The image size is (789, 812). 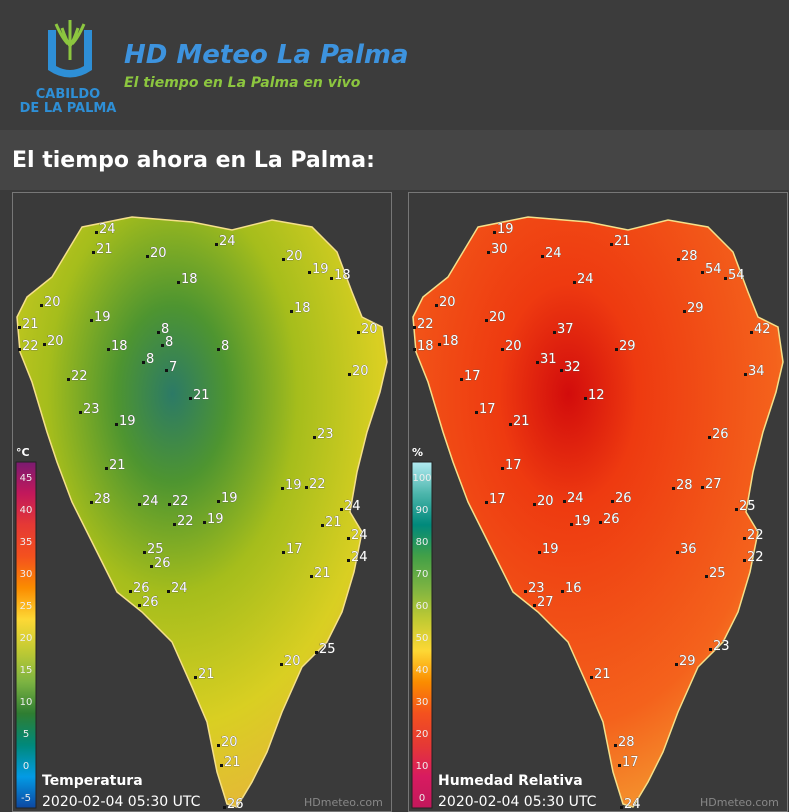 What do you see at coordinates (572, 367) in the screenshot?
I see `station-value: 32` at bounding box center [572, 367].